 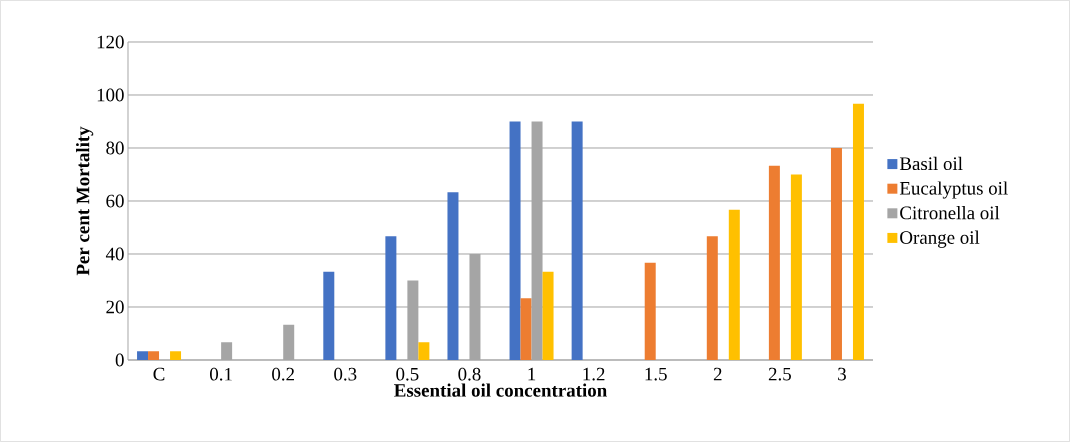 I want to click on y-tick-label: 100, so click(x=110, y=95).